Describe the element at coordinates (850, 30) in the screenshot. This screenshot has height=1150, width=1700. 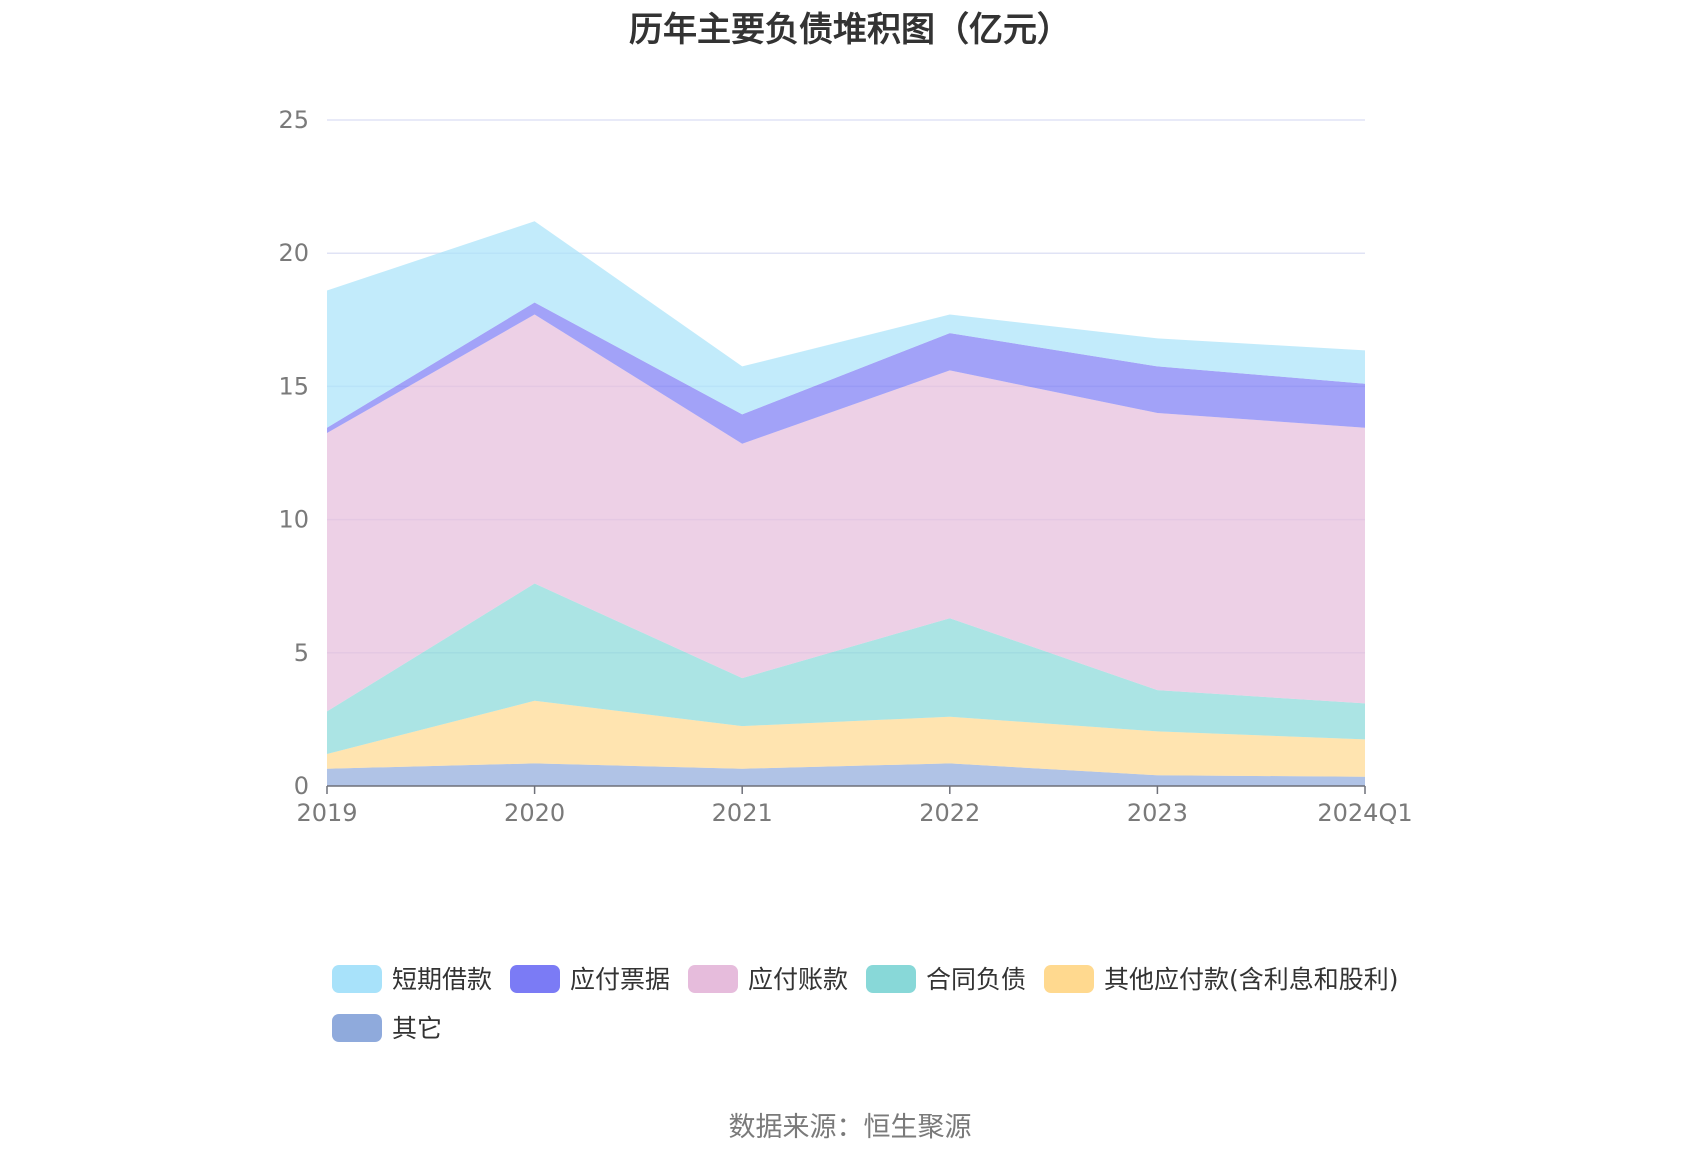
I see `chart-title: 历年主要负债堆积图（亿元）` at that location.